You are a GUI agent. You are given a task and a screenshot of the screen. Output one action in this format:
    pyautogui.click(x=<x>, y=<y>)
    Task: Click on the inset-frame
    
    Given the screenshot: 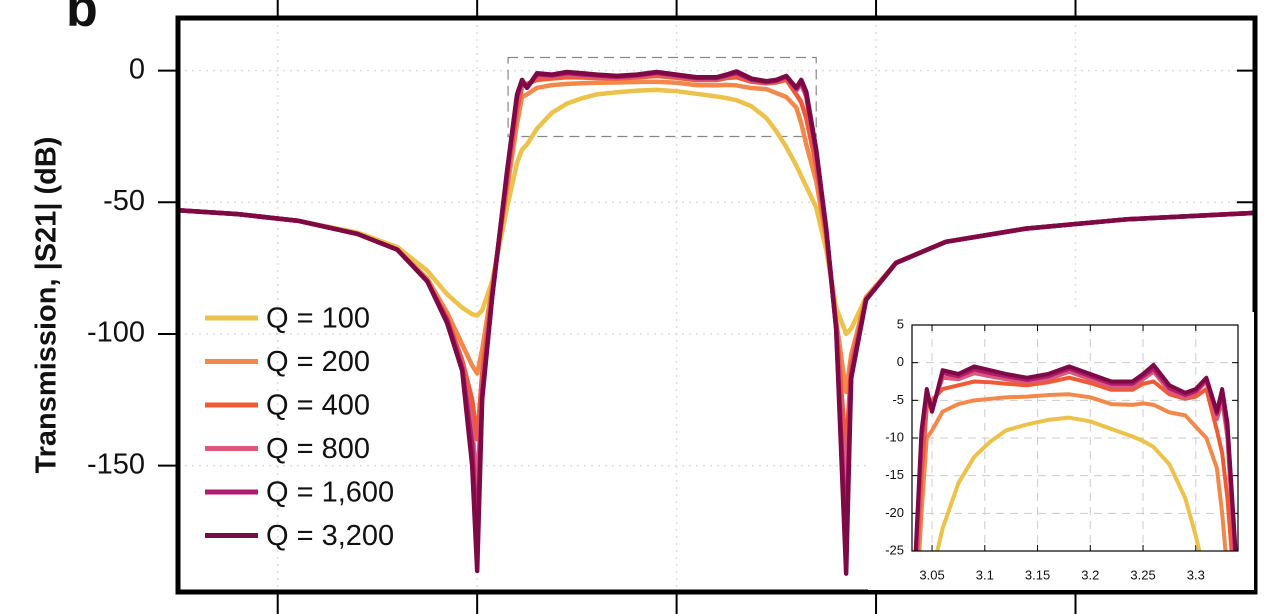 What is the action you would take?
    pyautogui.click(x=1075, y=438)
    